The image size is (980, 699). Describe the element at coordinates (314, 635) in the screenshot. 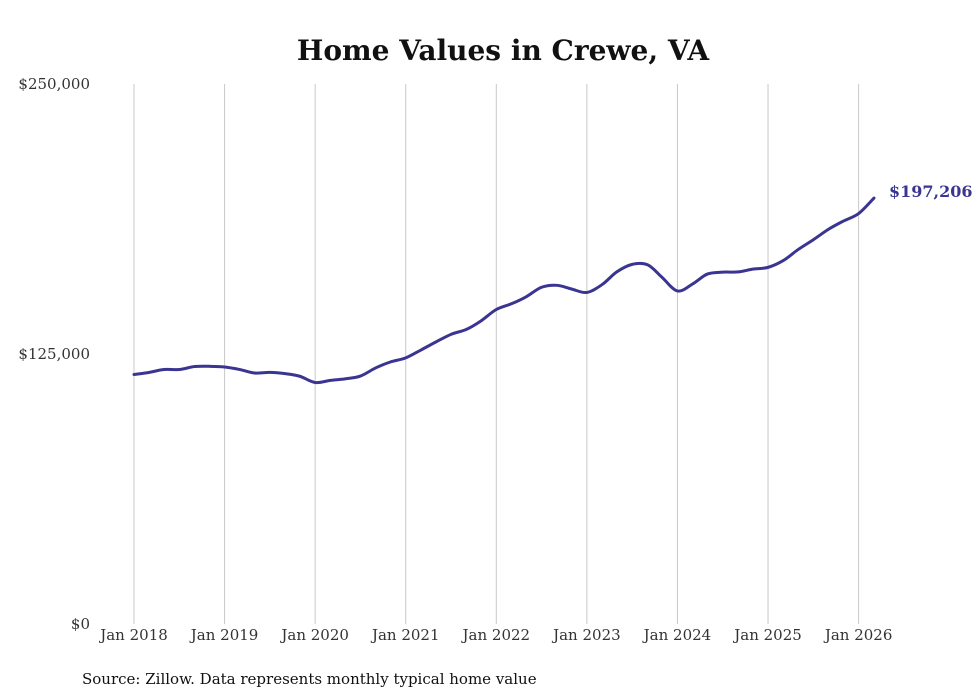

I see `x-tick-label: Jan 2020` at that location.